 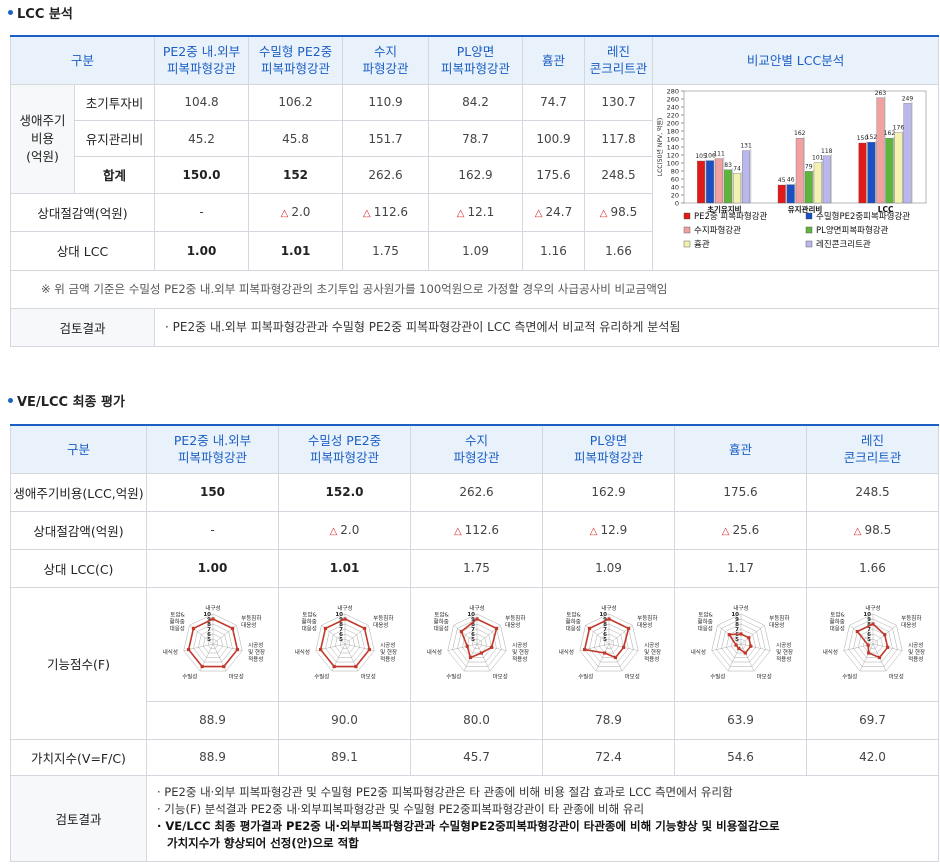 What do you see at coordinates (872, 720) in the screenshot?
I see `cell: 69.7` at bounding box center [872, 720].